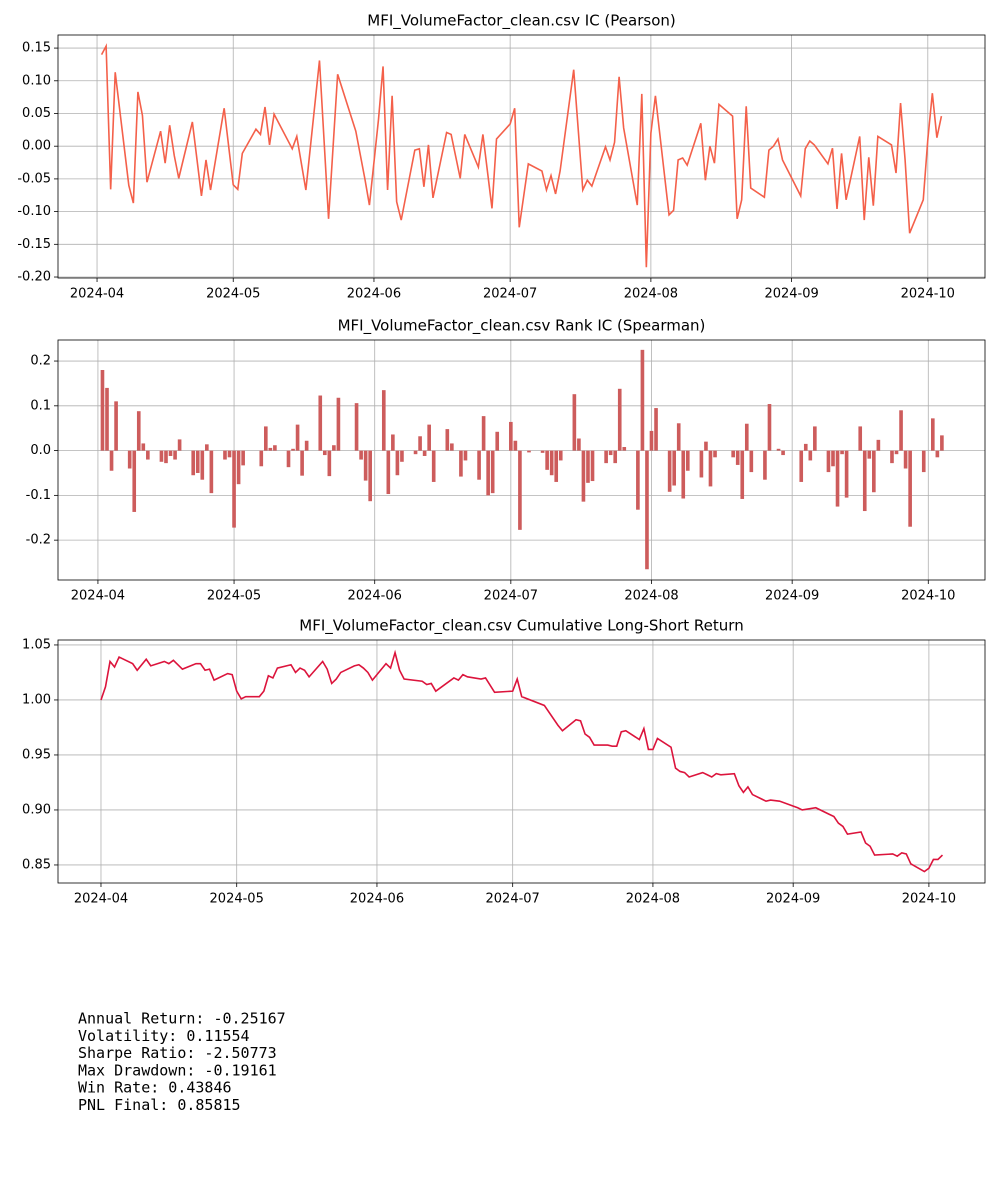 Image resolution: width=1000 pixels, height=1200 pixels. Describe the element at coordinates (36, 48) in the screenshot. I see `y-tick-label: 0.15` at that location.